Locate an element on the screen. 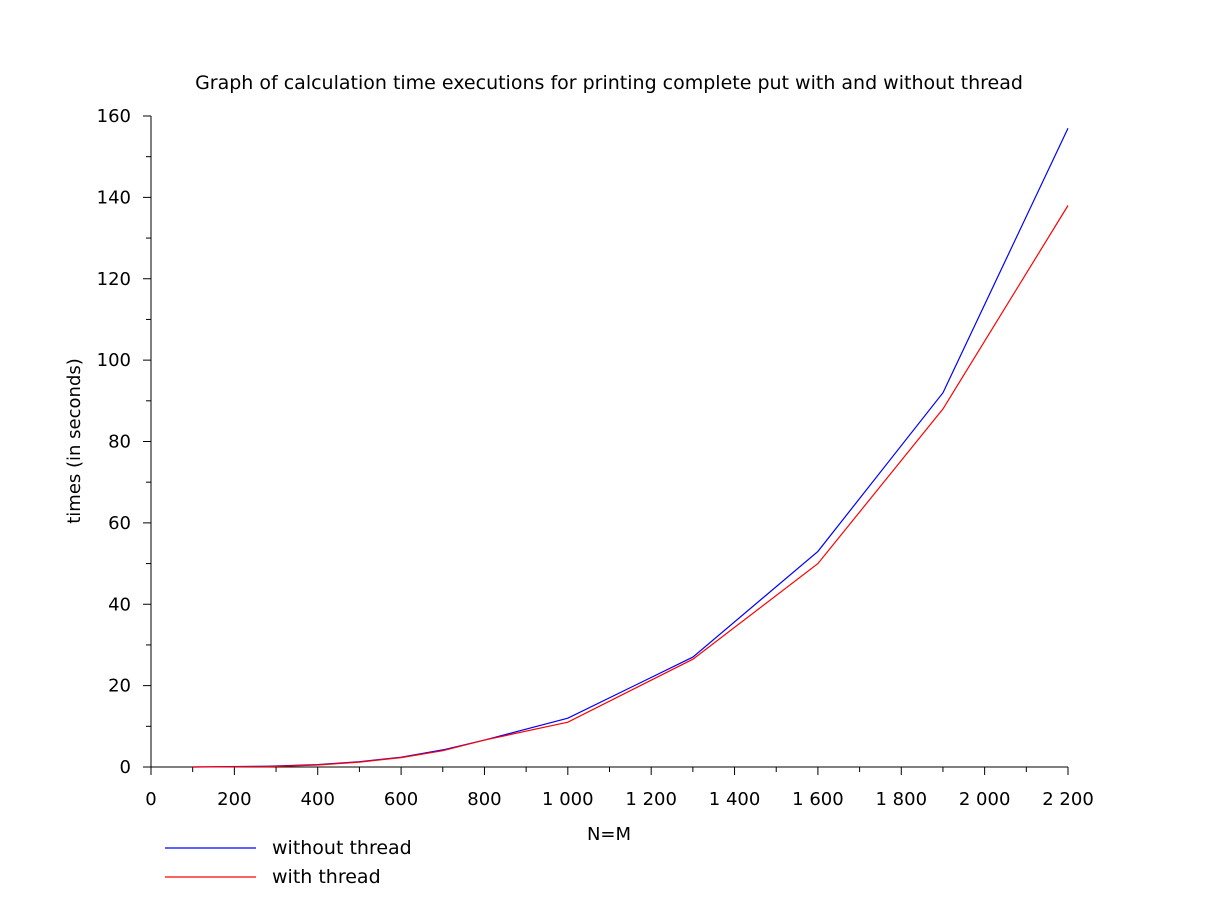  legend-label: with thread is located at coordinates (326, 877).